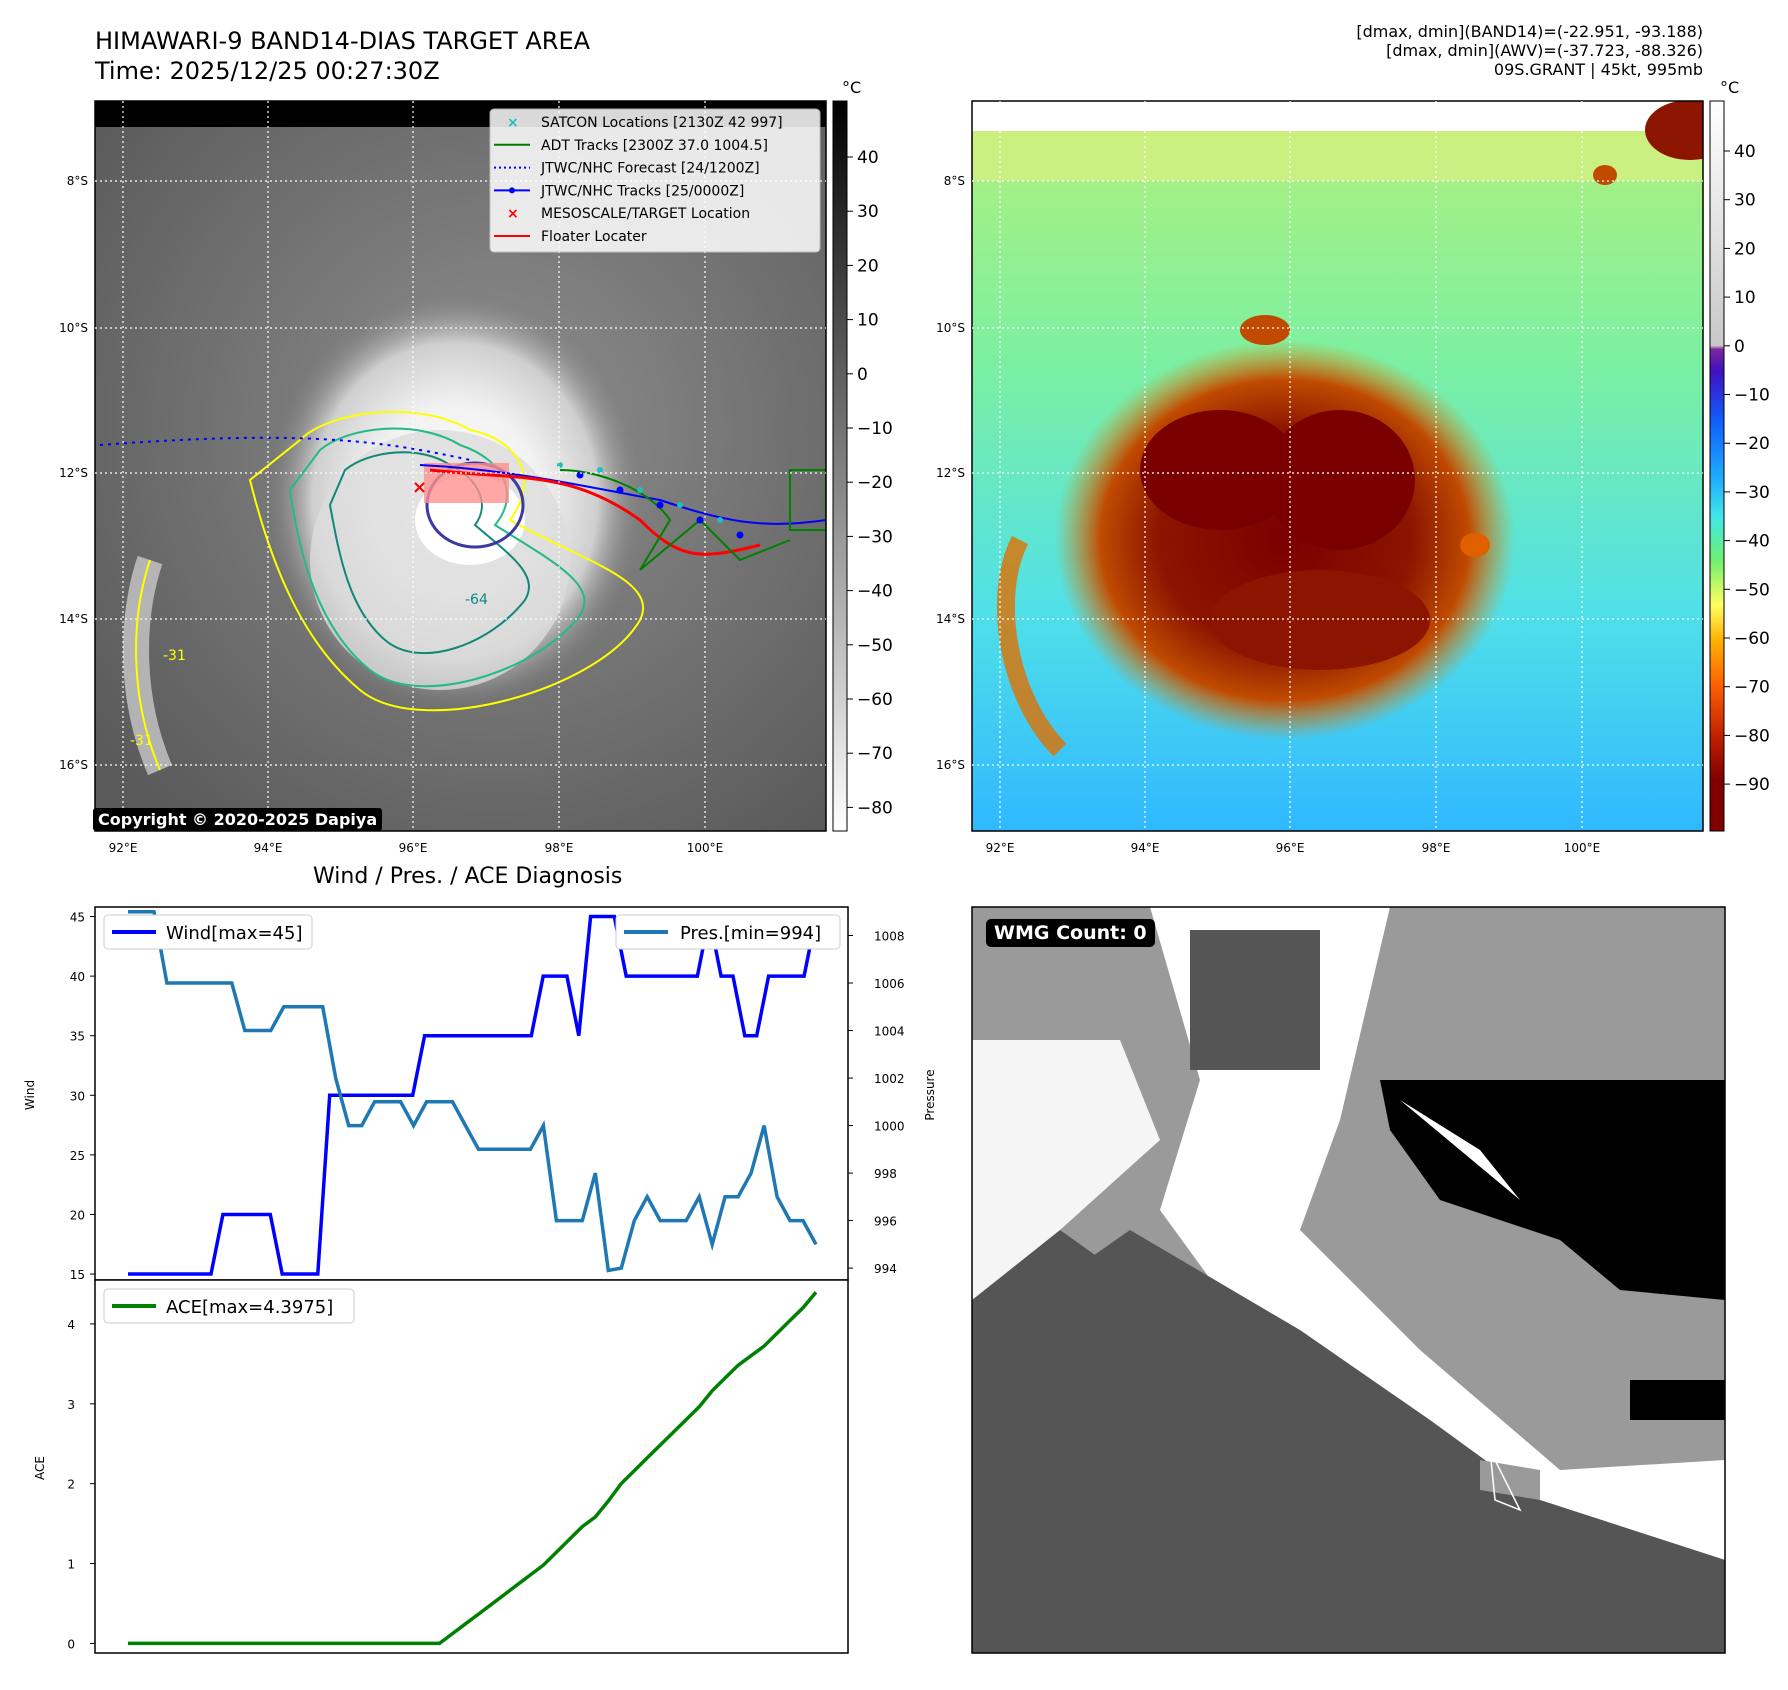 The height and width of the screenshot is (1690, 1788). I want to click on legend-label: JTWC/NHC Forecast [24/1200Z], so click(650, 169).